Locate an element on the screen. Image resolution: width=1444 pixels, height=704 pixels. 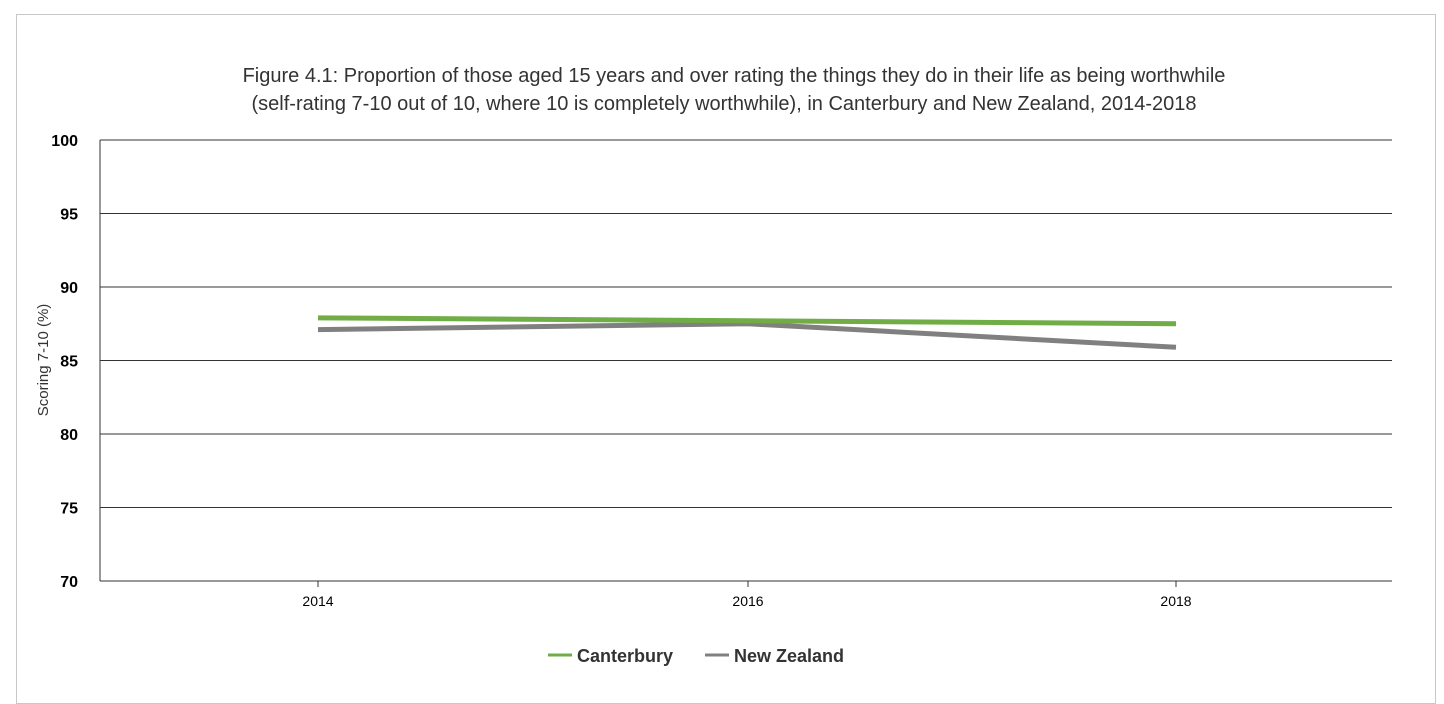
y-tick-label-75: 75 is located at coordinates (69, 509).